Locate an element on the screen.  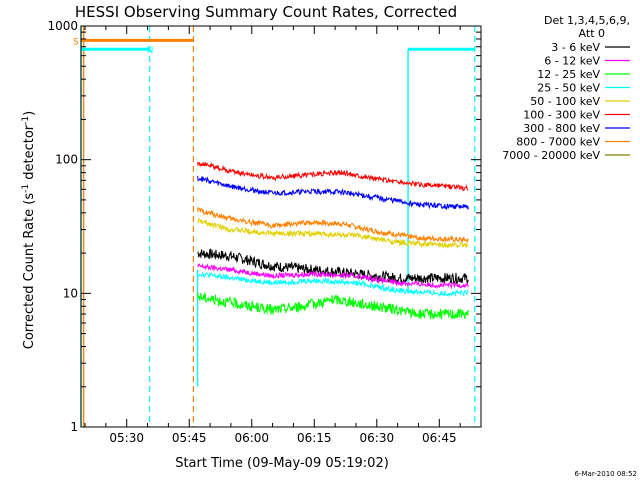
legend-label-8: 7000 - 20000 keV is located at coordinates (551, 155).